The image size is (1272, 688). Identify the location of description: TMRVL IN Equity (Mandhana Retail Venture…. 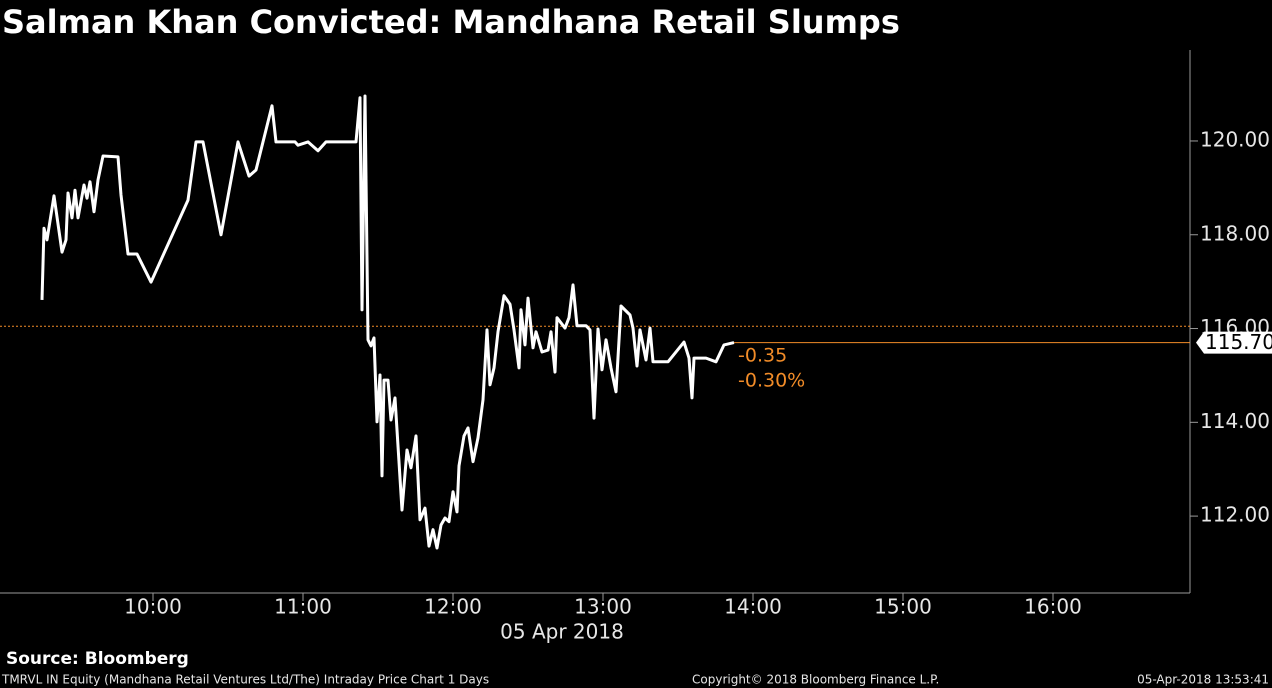
(245, 680).